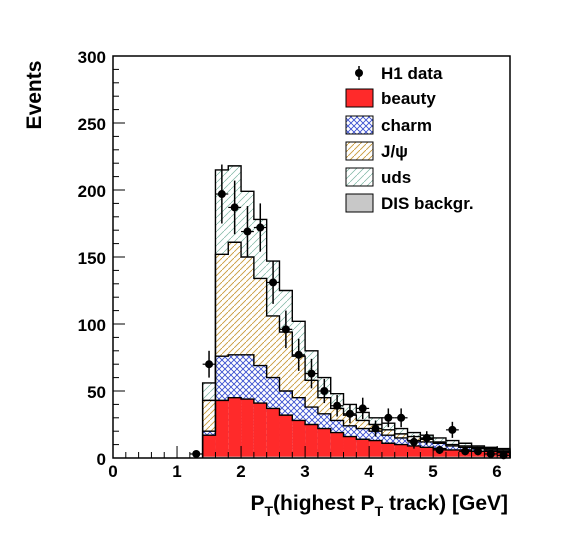  What do you see at coordinates (376, 151) in the screenshot?
I see `legend-item-jpsi: J/ψ` at bounding box center [376, 151].